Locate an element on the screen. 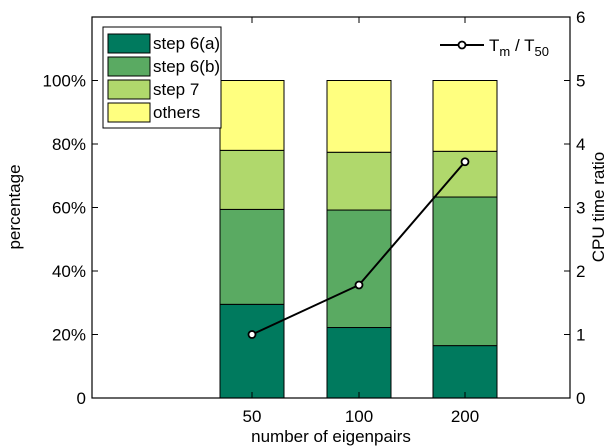 The height and width of the screenshot is (446, 613). y2-tick-label: 3 is located at coordinates (580, 208).